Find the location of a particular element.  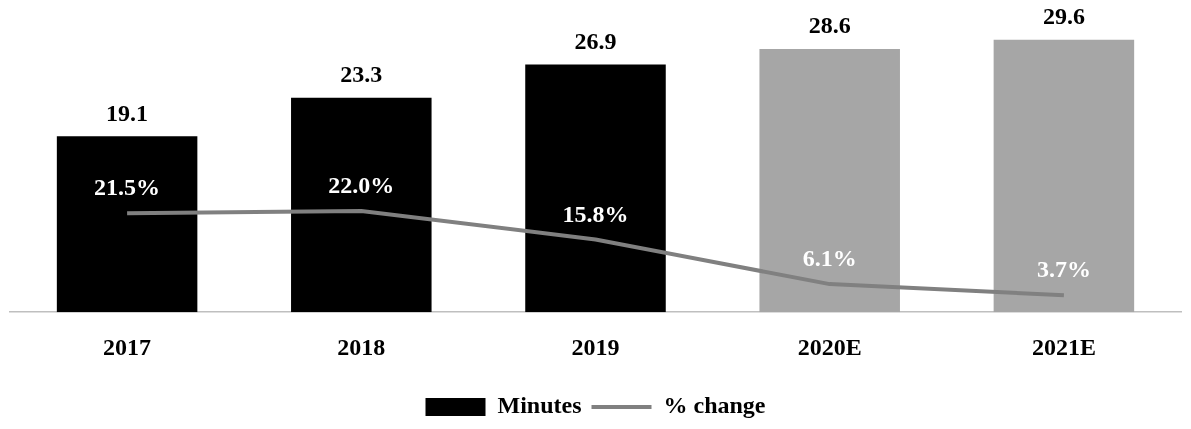

data-label: 28.6 is located at coordinates (829, 25).